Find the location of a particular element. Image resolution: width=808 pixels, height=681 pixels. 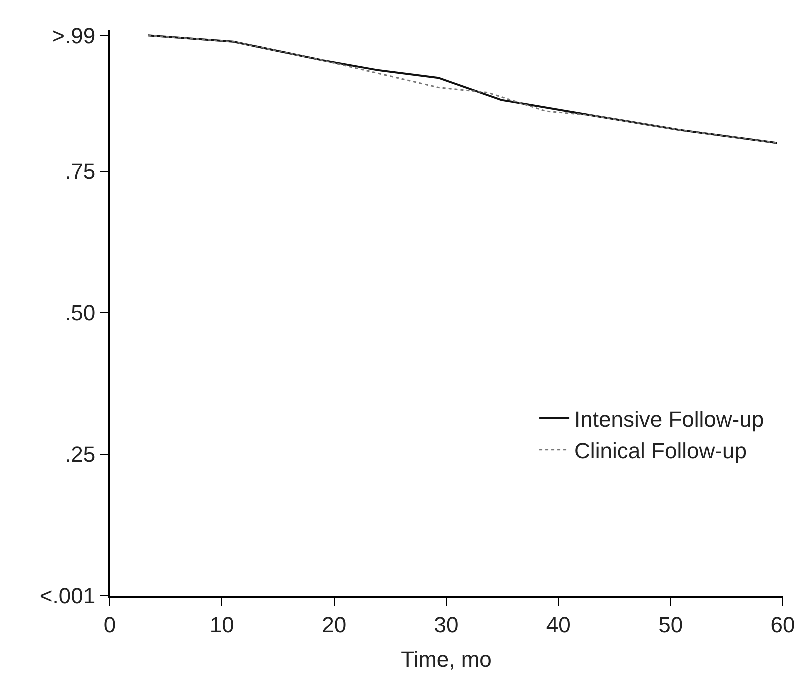

x-tick-label: 10 is located at coordinates (222, 625).